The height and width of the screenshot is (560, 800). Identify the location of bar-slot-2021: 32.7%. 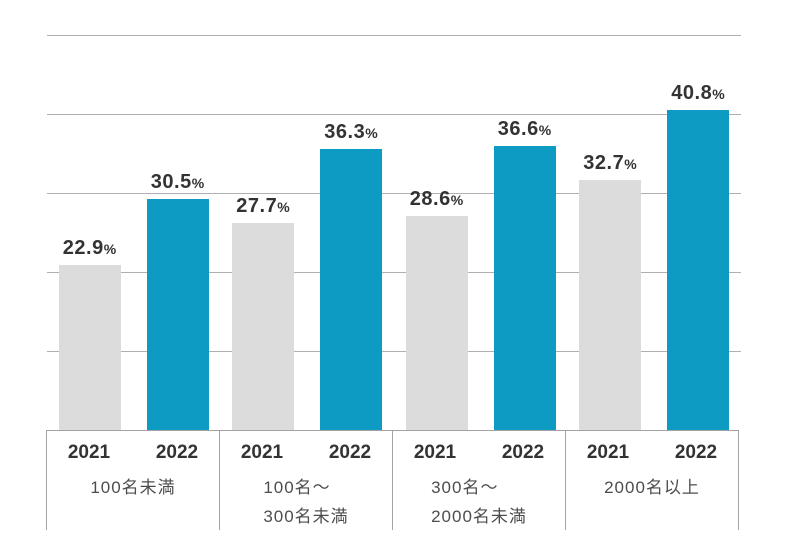
(610, 291).